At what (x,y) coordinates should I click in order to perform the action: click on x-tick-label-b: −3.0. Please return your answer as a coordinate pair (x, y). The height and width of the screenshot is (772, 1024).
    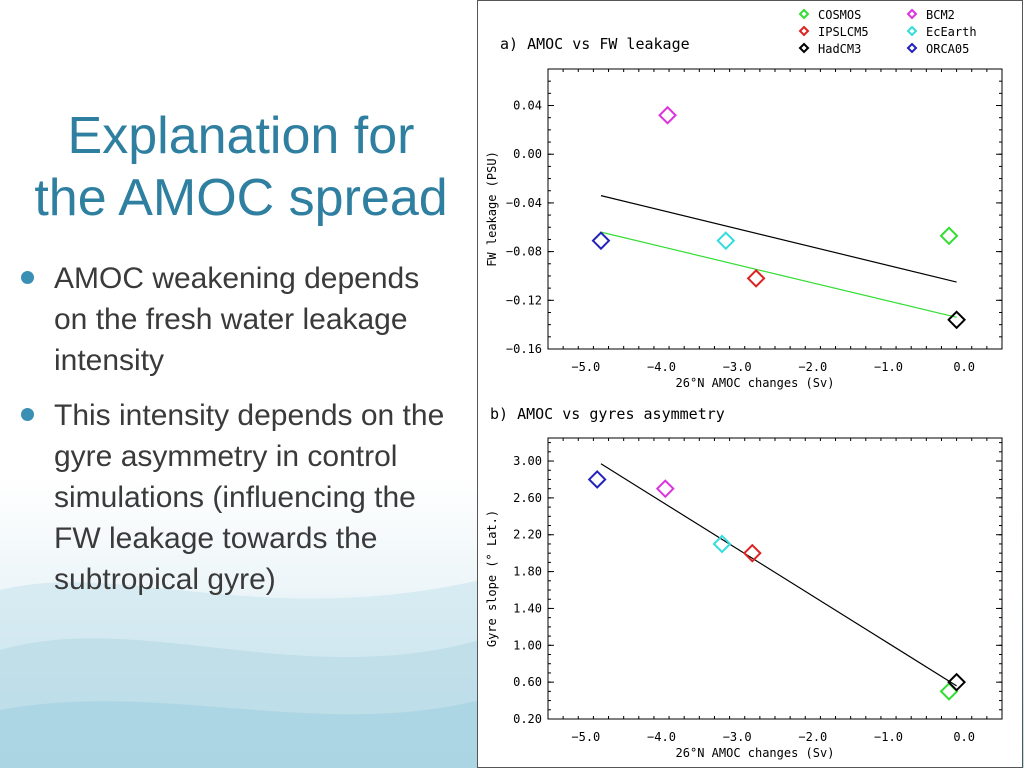
    Looking at the image, I should click on (737, 737).